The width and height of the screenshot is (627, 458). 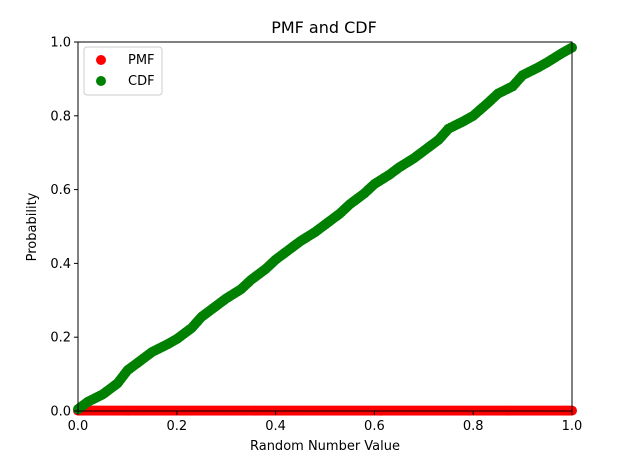 What do you see at coordinates (101, 81) in the screenshot?
I see `legend-marker-cdf` at bounding box center [101, 81].